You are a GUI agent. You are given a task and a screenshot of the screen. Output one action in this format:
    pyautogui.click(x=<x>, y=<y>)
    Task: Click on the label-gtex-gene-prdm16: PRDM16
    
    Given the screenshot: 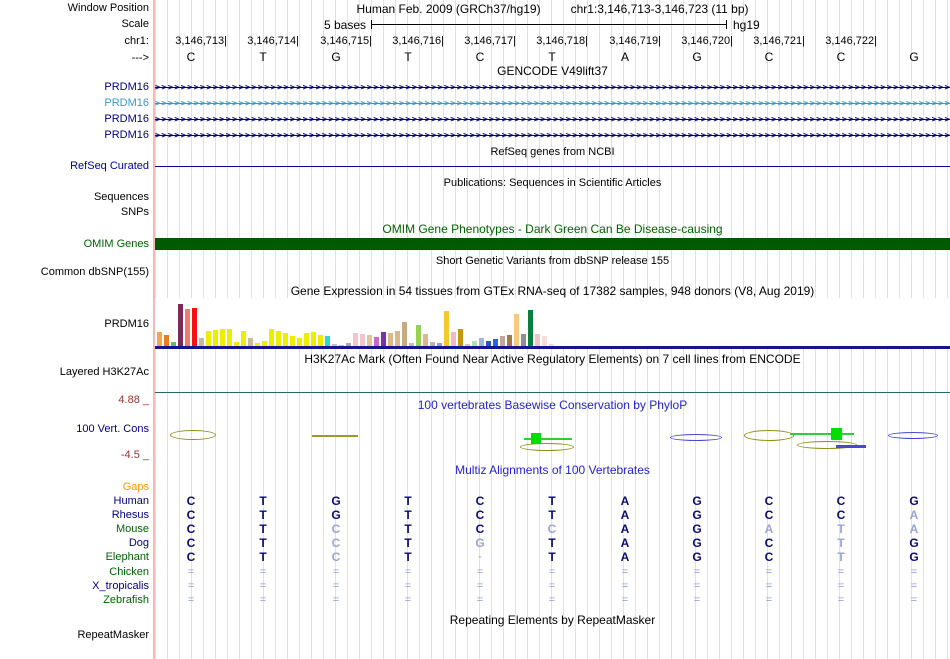 What is the action you would take?
    pyautogui.click(x=126, y=324)
    